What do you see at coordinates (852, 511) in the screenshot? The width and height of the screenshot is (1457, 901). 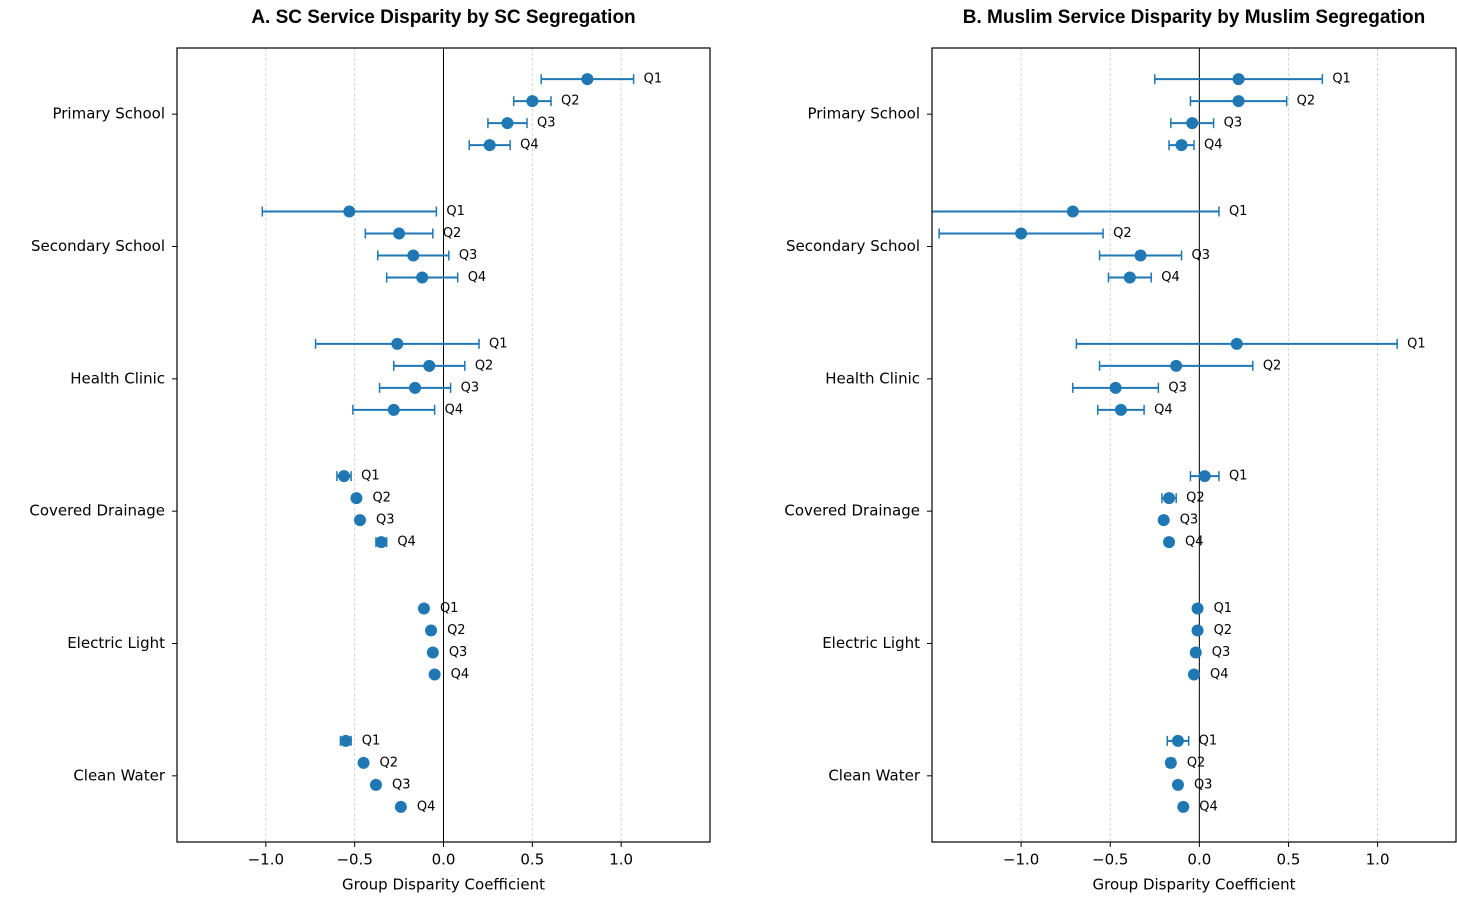 I see `y-tick-label: Covered Drainage` at bounding box center [852, 511].